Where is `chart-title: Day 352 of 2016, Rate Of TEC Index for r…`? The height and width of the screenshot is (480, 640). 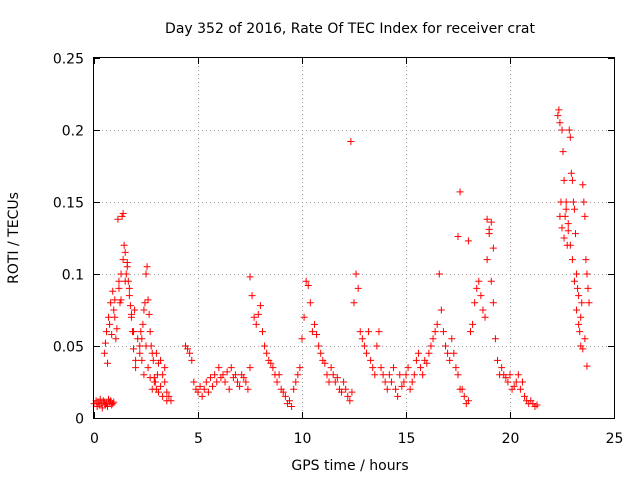
chart-title: Day 352 of 2016, Rate Of TEC Index for r… is located at coordinates (350, 29).